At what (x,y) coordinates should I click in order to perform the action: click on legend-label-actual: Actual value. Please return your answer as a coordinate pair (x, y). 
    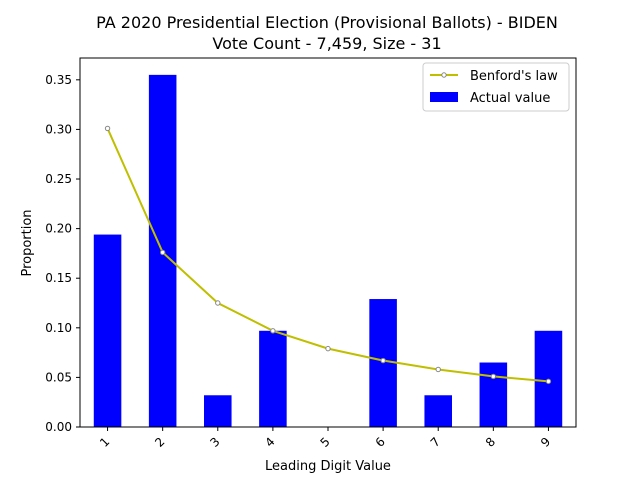
    Looking at the image, I should click on (510, 98).